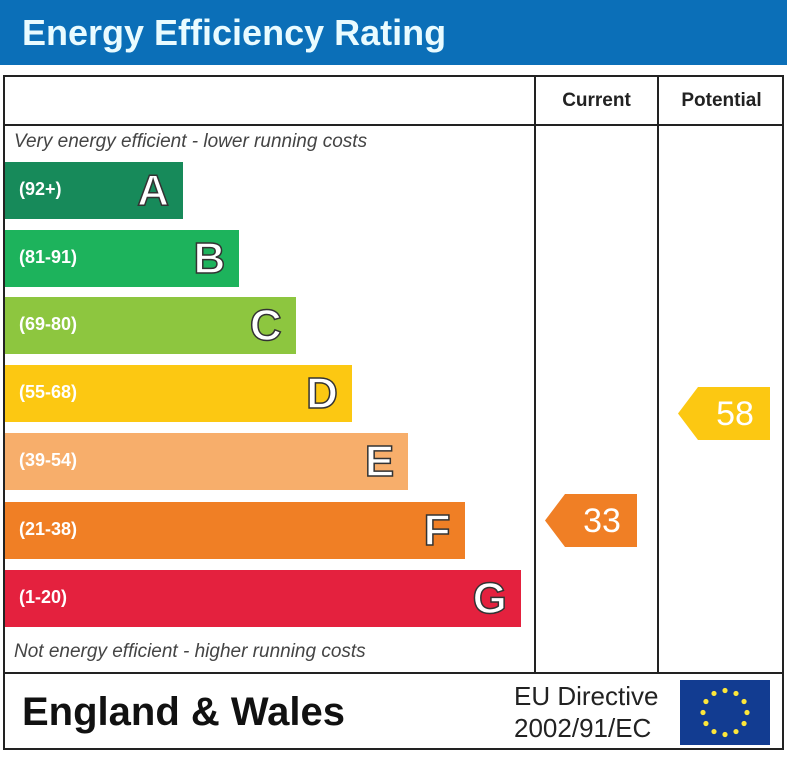 This screenshot has width=800, height=765. What do you see at coordinates (48, 529) in the screenshot?
I see `band-range: (21-38)` at bounding box center [48, 529].